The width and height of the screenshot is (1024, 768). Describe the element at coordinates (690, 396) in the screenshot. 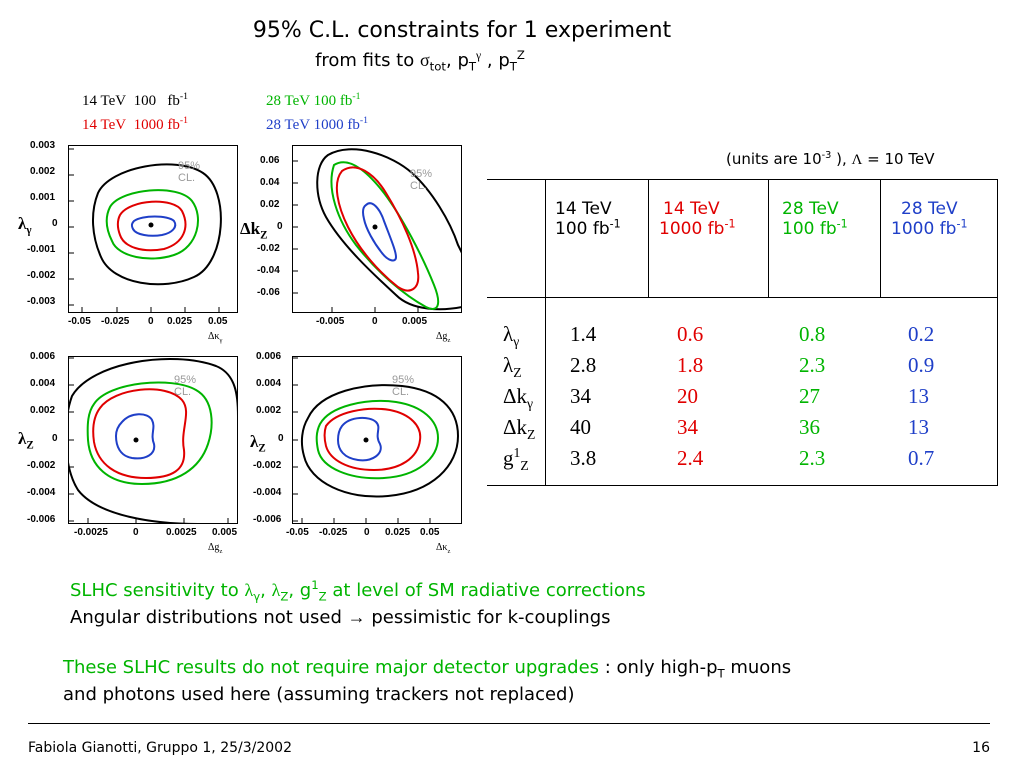

I see `table-col-14tev-1000: 0.6 1.8 20 34 2.4` at that location.